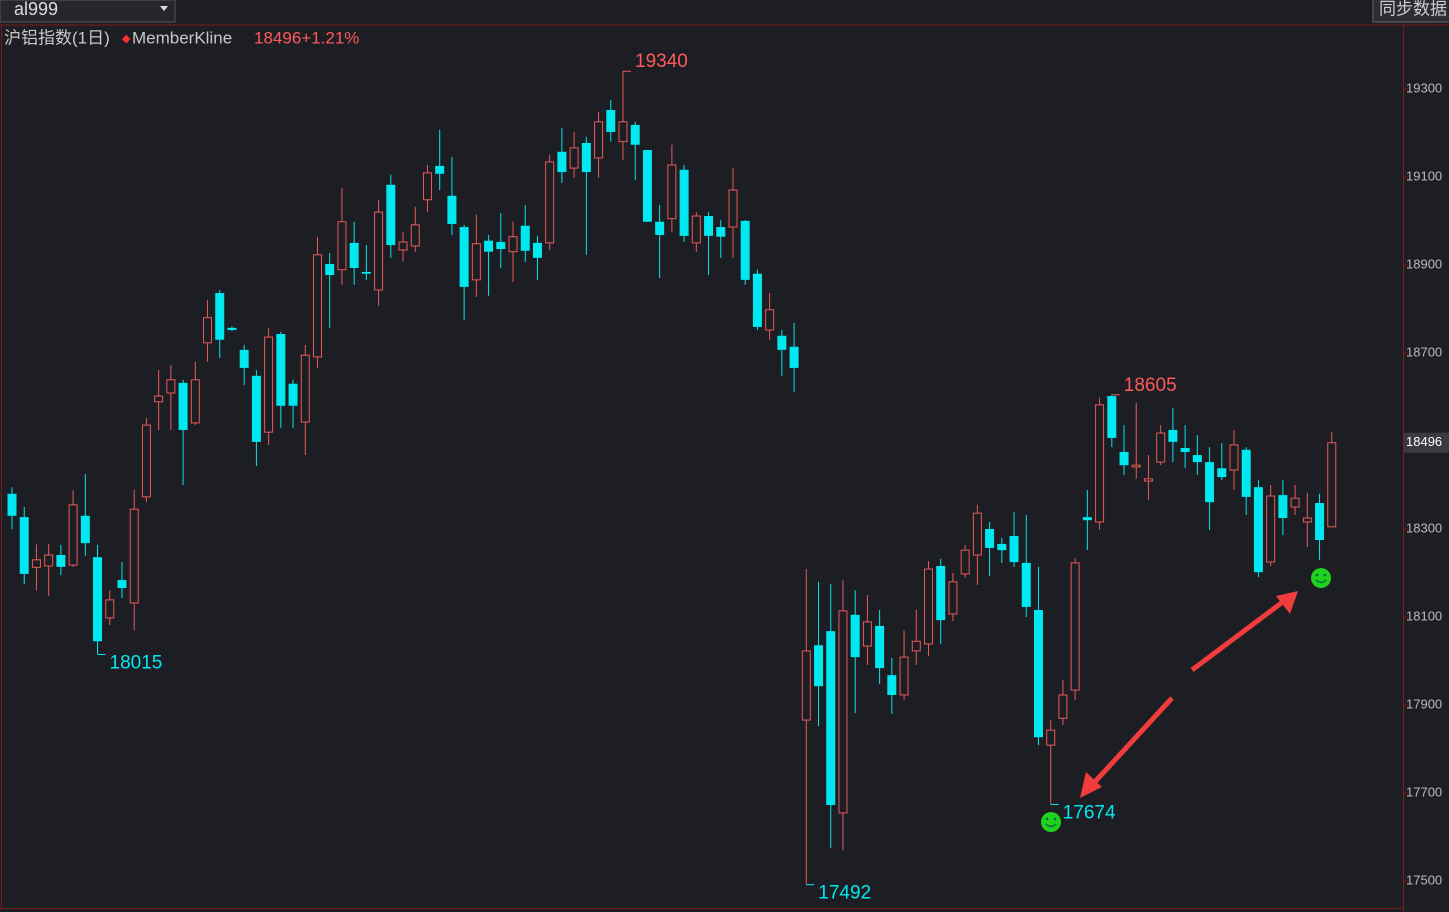  I want to click on extreme-label: 18015, so click(136, 662).